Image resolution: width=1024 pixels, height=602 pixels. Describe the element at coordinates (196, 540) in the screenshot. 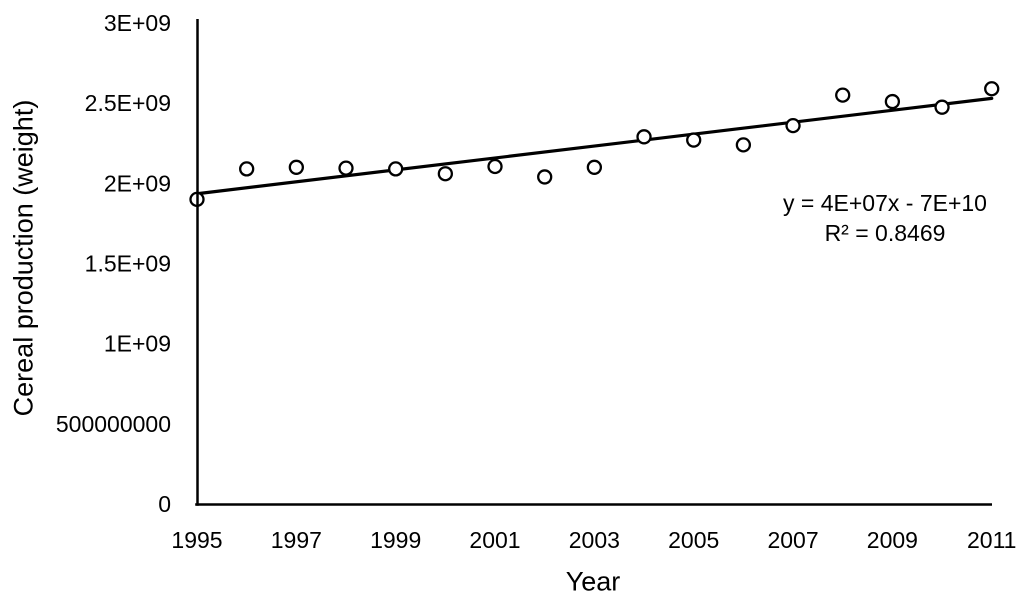

I see `x-tick-label: 1995` at that location.